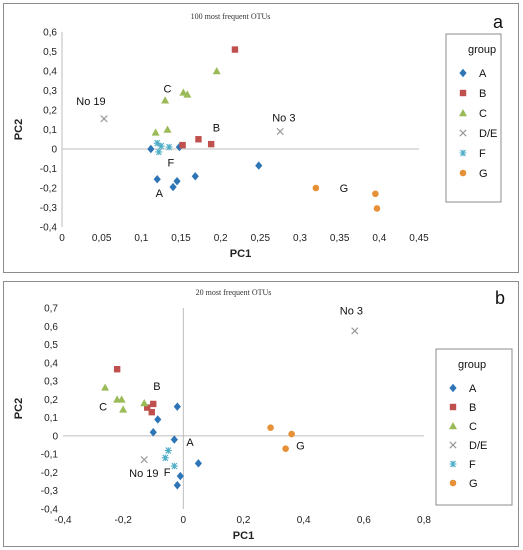  I want to click on x-tick-label: 0,6, so click(364, 520).